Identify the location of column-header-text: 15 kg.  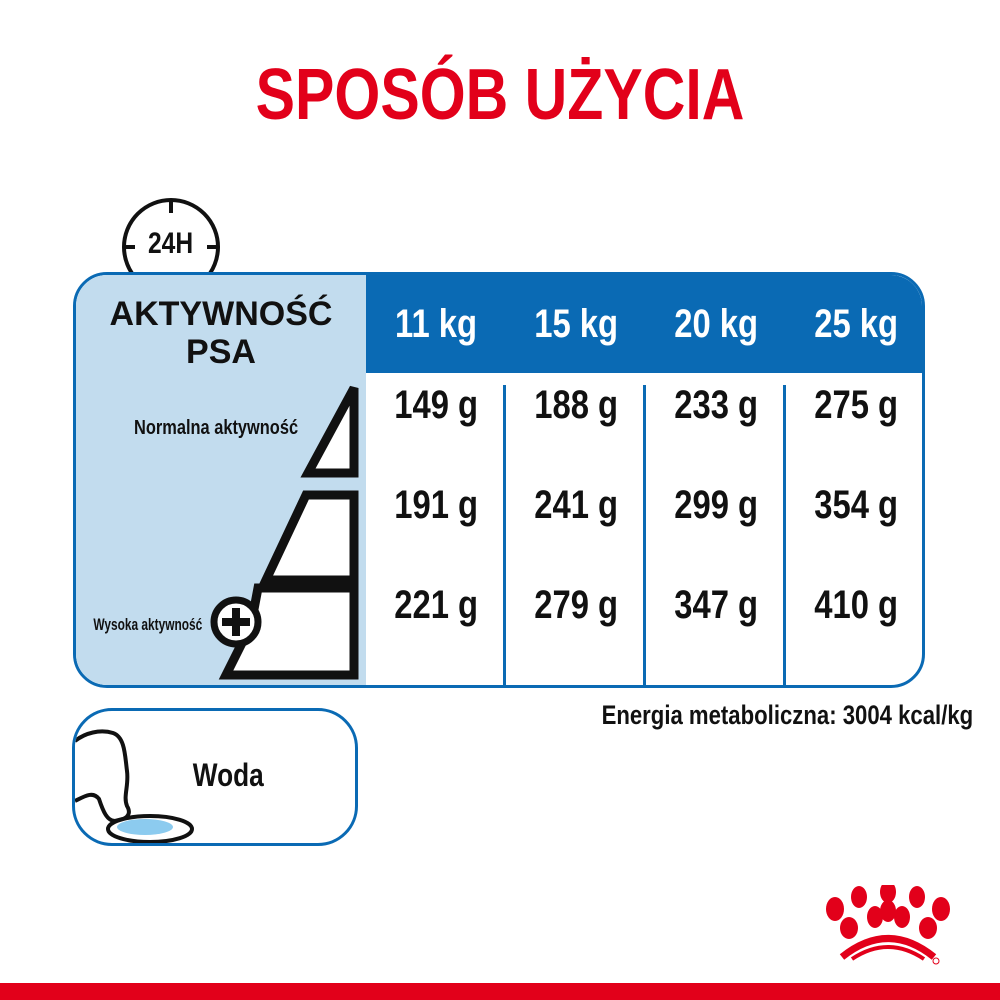
(576, 324).